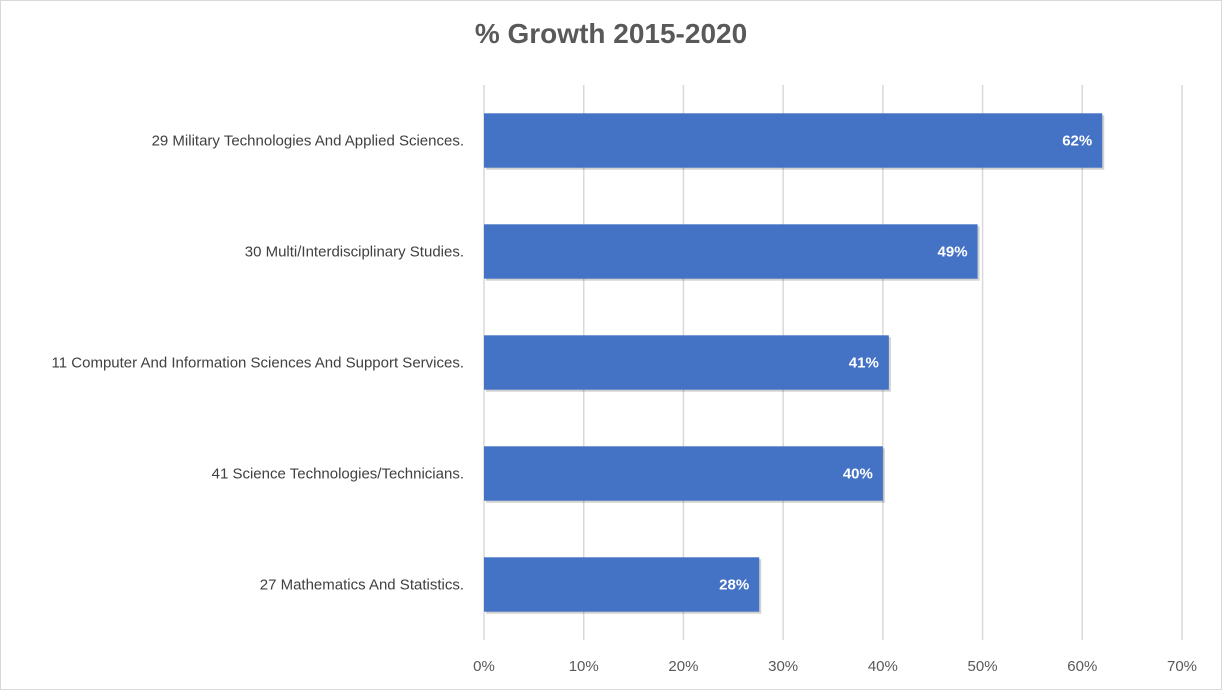 Image resolution: width=1222 pixels, height=690 pixels. What do you see at coordinates (362, 585) in the screenshot?
I see `category-label: 27 Mathematics And Statistics.` at bounding box center [362, 585].